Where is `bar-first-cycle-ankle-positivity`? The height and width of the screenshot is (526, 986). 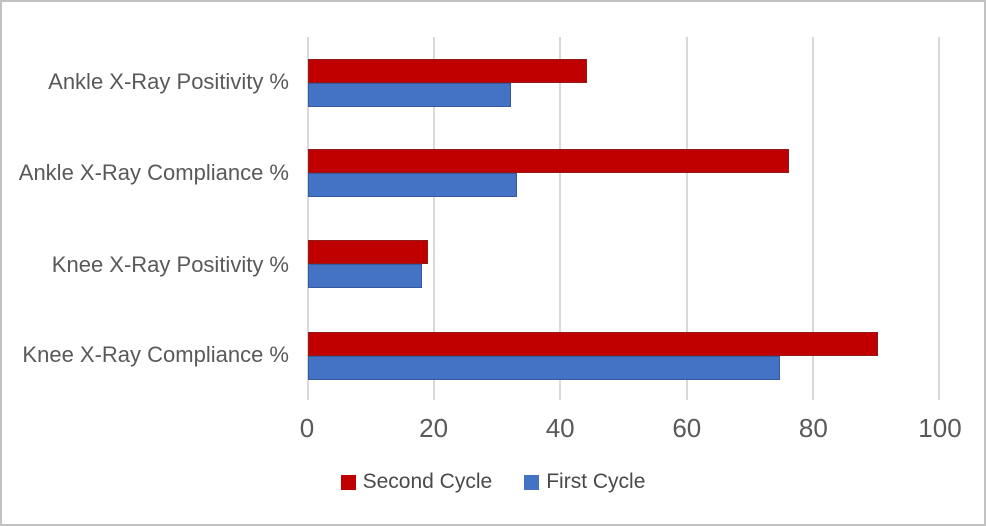 bar-first-cycle-ankle-positivity is located at coordinates (409, 95).